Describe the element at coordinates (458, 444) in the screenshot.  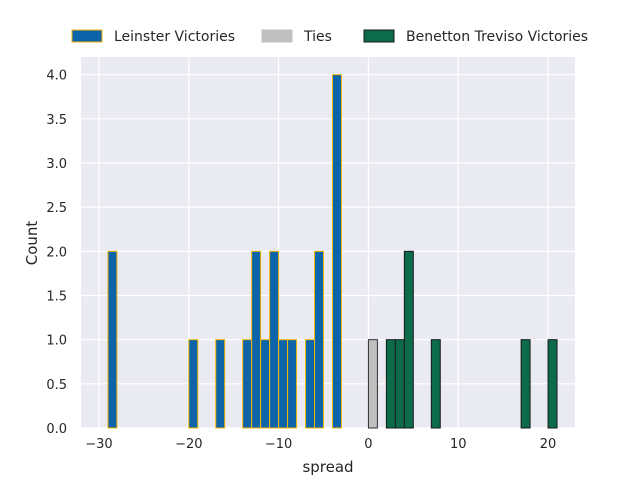
I see `x-tick-label: 10` at that location.